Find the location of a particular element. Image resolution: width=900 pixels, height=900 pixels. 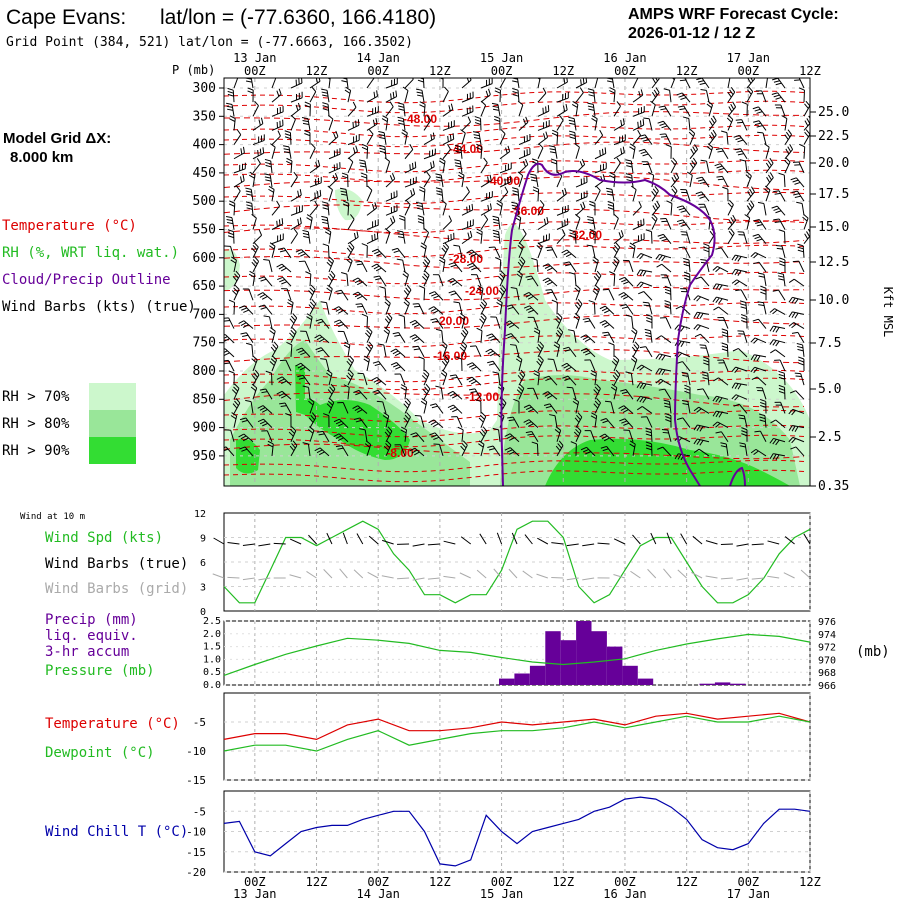

wind-y-tick-label: 9 is located at coordinates (203, 539).